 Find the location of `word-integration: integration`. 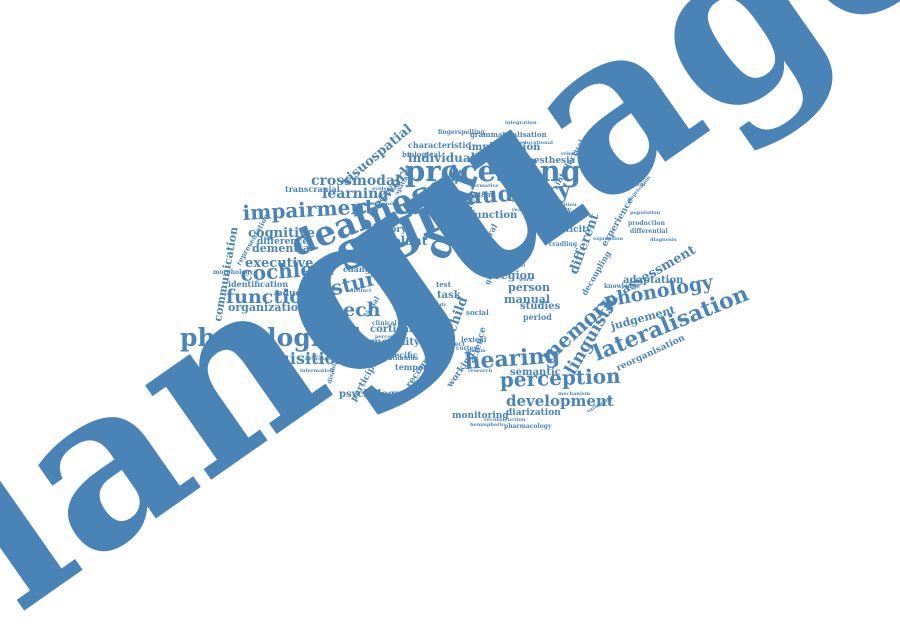

word-integration: integration is located at coordinates (521, 123).